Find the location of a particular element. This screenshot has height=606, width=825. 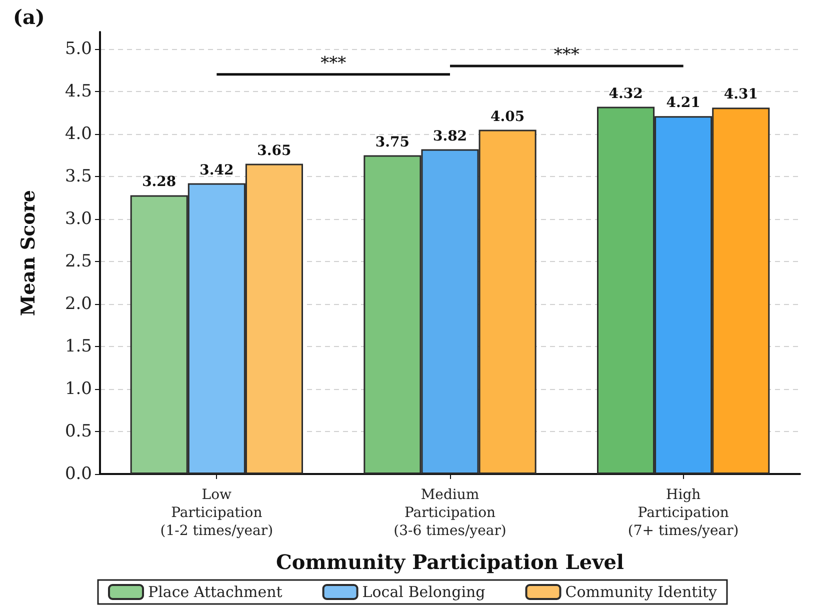

x-tick-label: Low Participation (1-2 times/year) is located at coordinates (217, 513).